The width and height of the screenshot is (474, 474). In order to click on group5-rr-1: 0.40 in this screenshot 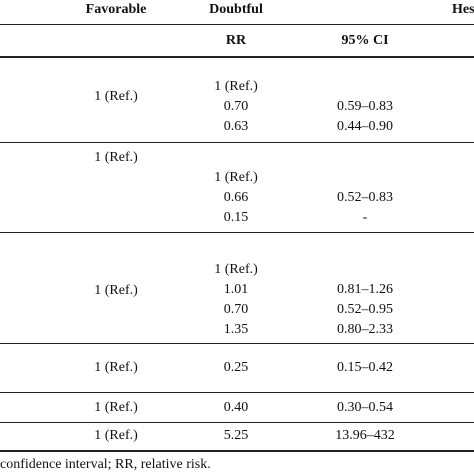, I will do `click(236, 407)`.